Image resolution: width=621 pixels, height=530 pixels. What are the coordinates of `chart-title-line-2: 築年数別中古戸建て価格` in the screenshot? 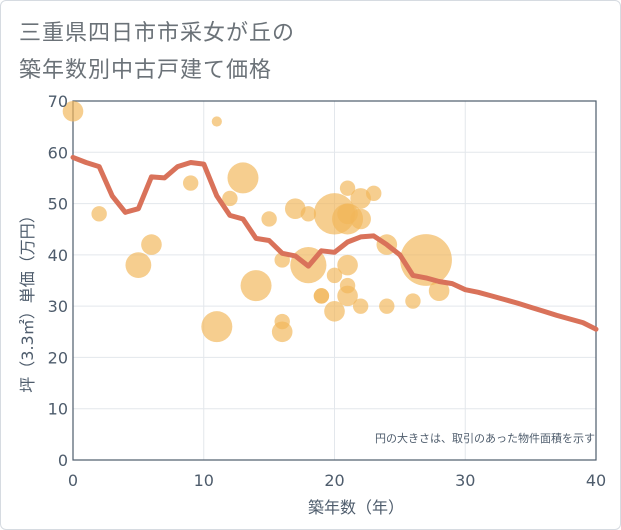 It's located at (146, 70).